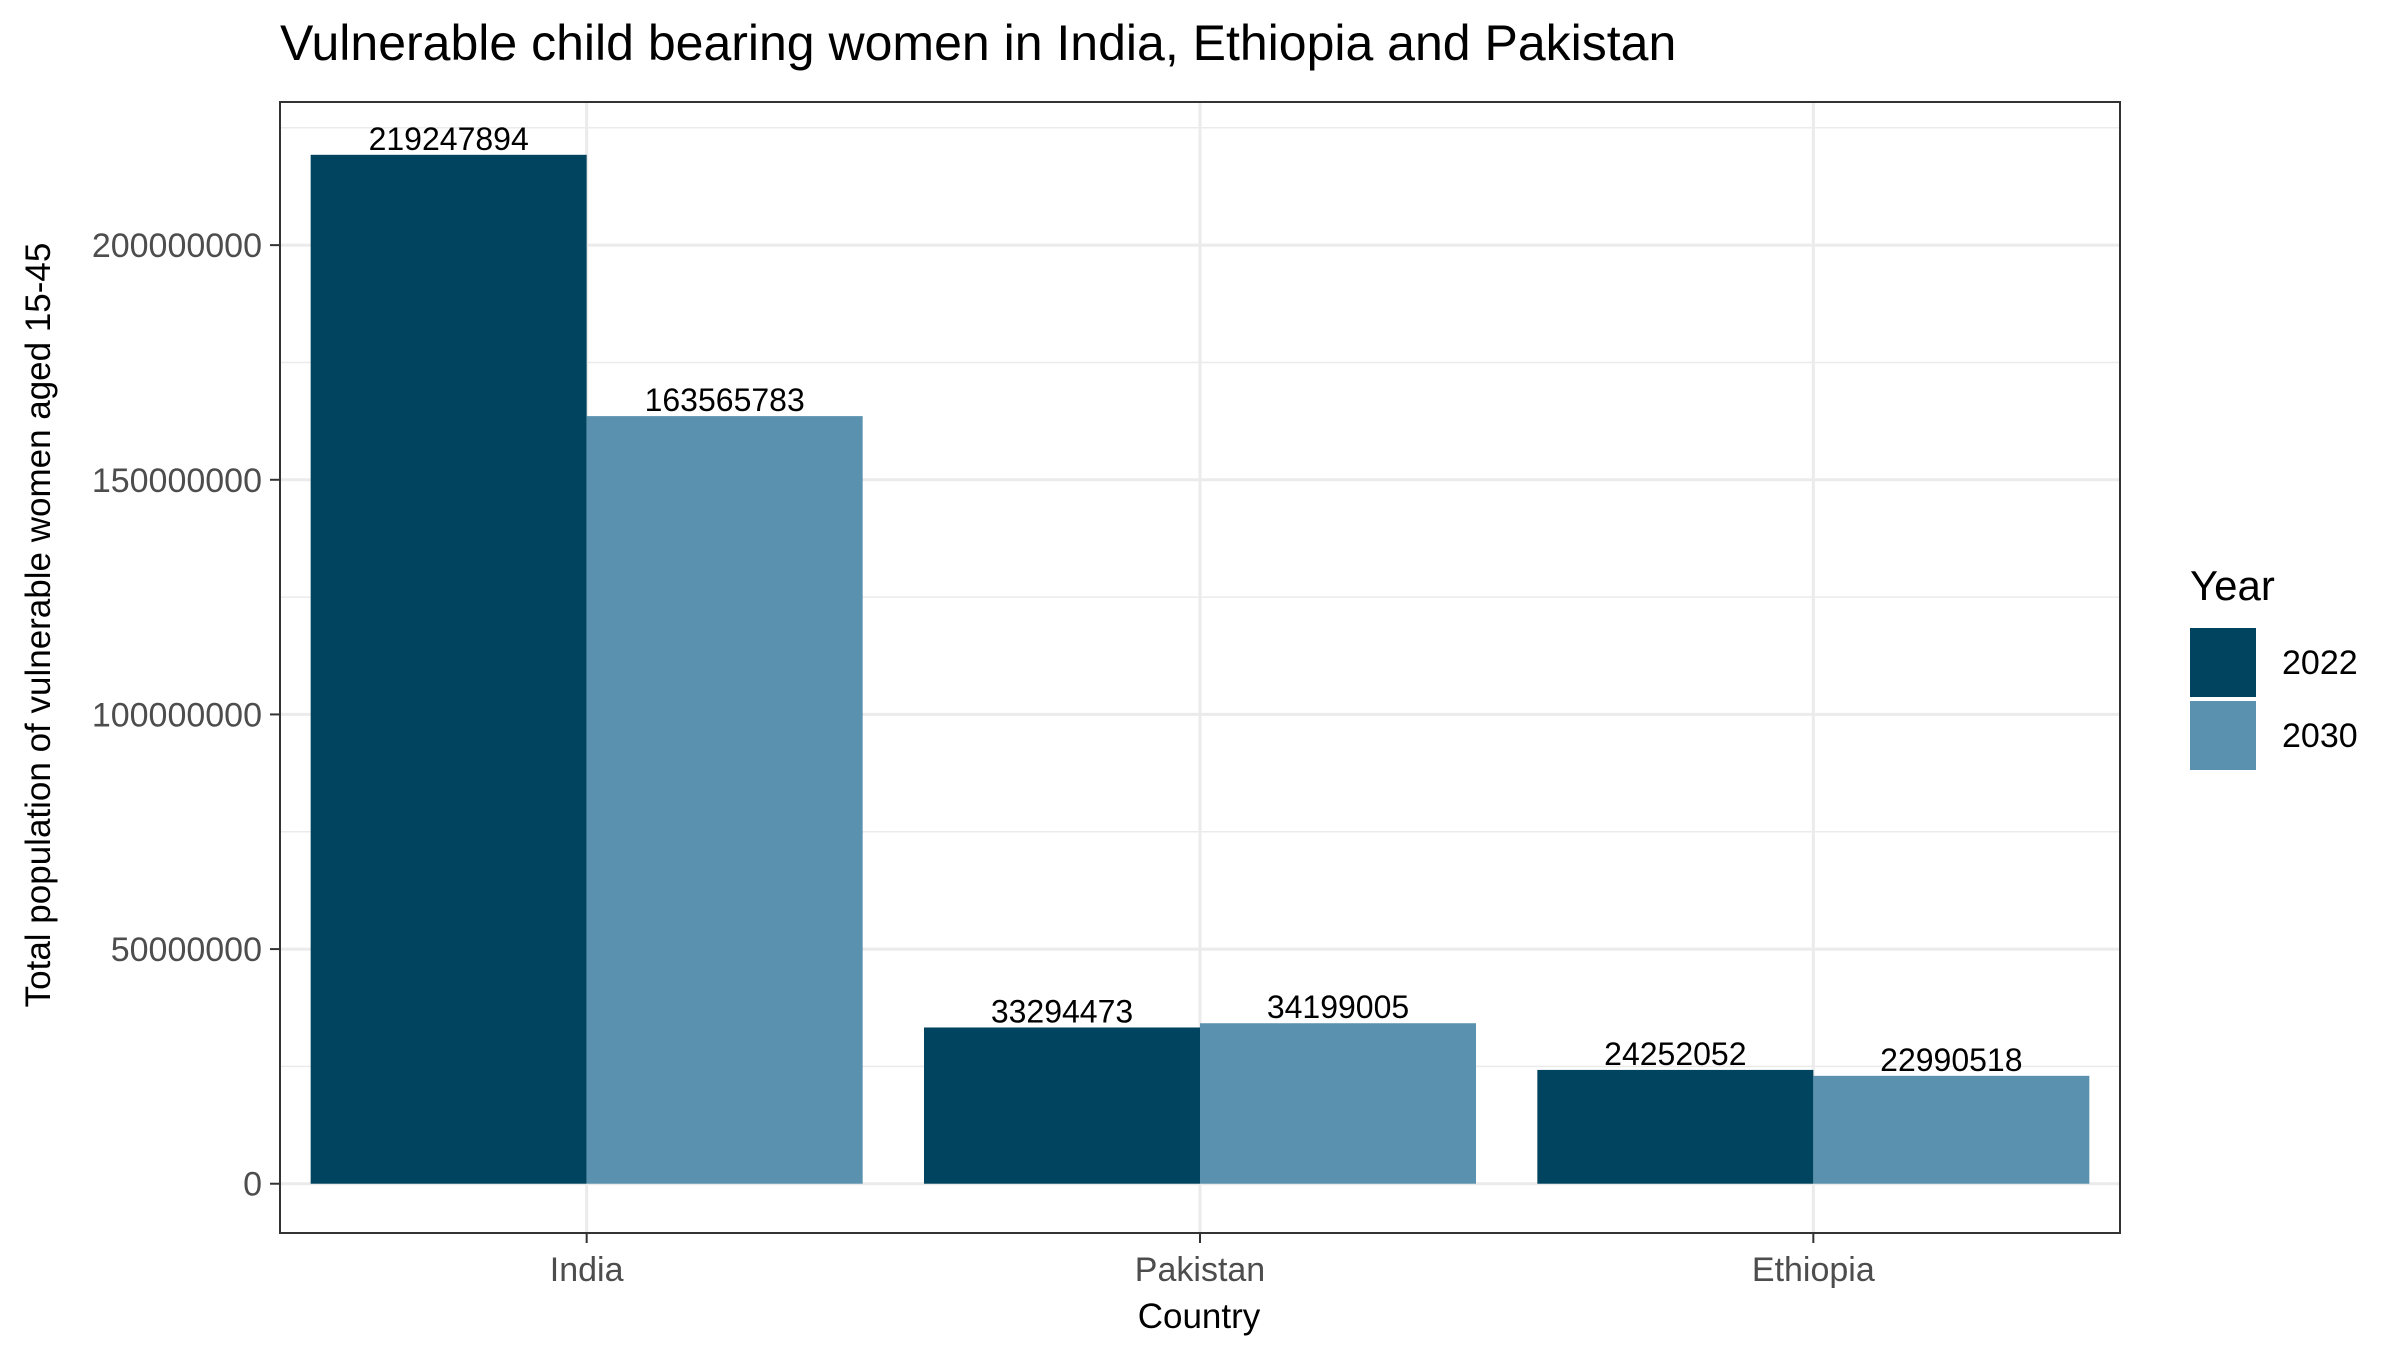 This screenshot has height=1350, width=2400. I want to click on y-tick-label: 150000000, so click(177, 481).